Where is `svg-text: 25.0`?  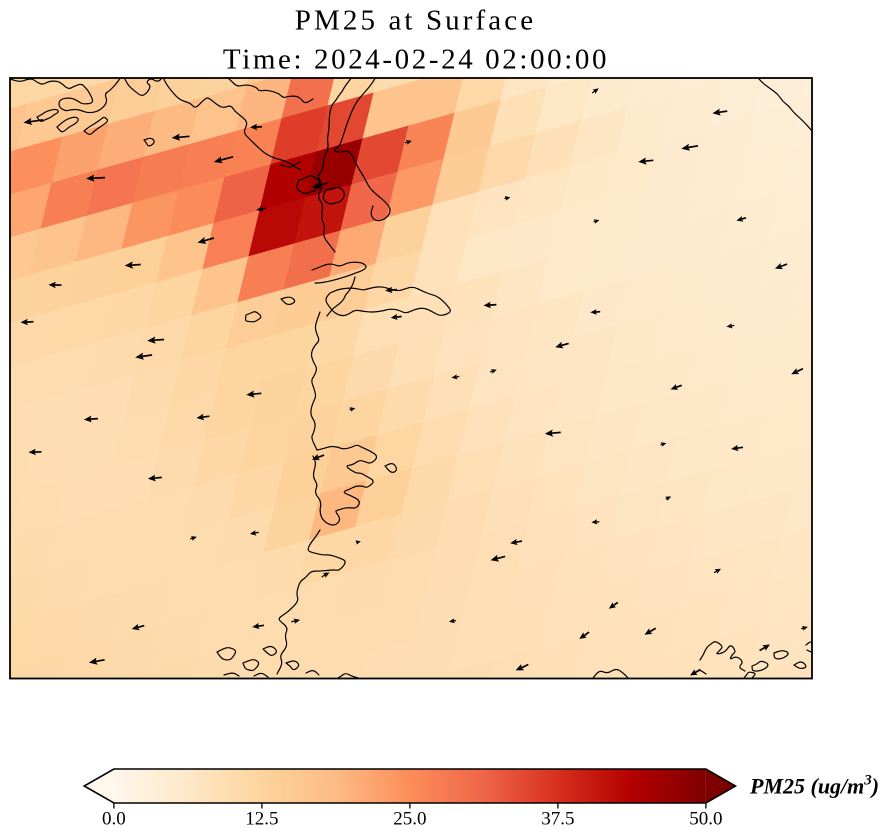
svg-text: 25.0 is located at coordinates (409, 819).